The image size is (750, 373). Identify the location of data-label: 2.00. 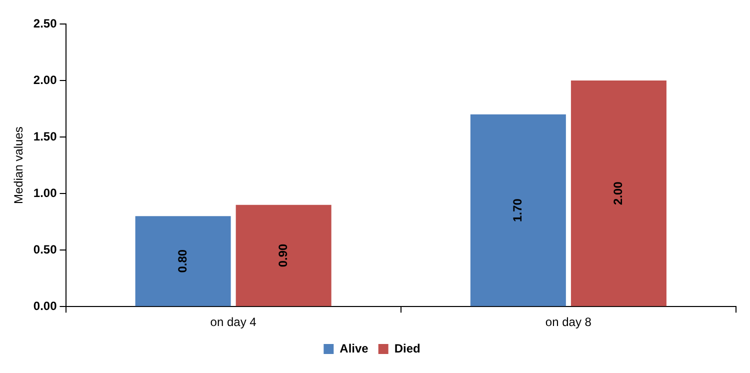
(618, 193).